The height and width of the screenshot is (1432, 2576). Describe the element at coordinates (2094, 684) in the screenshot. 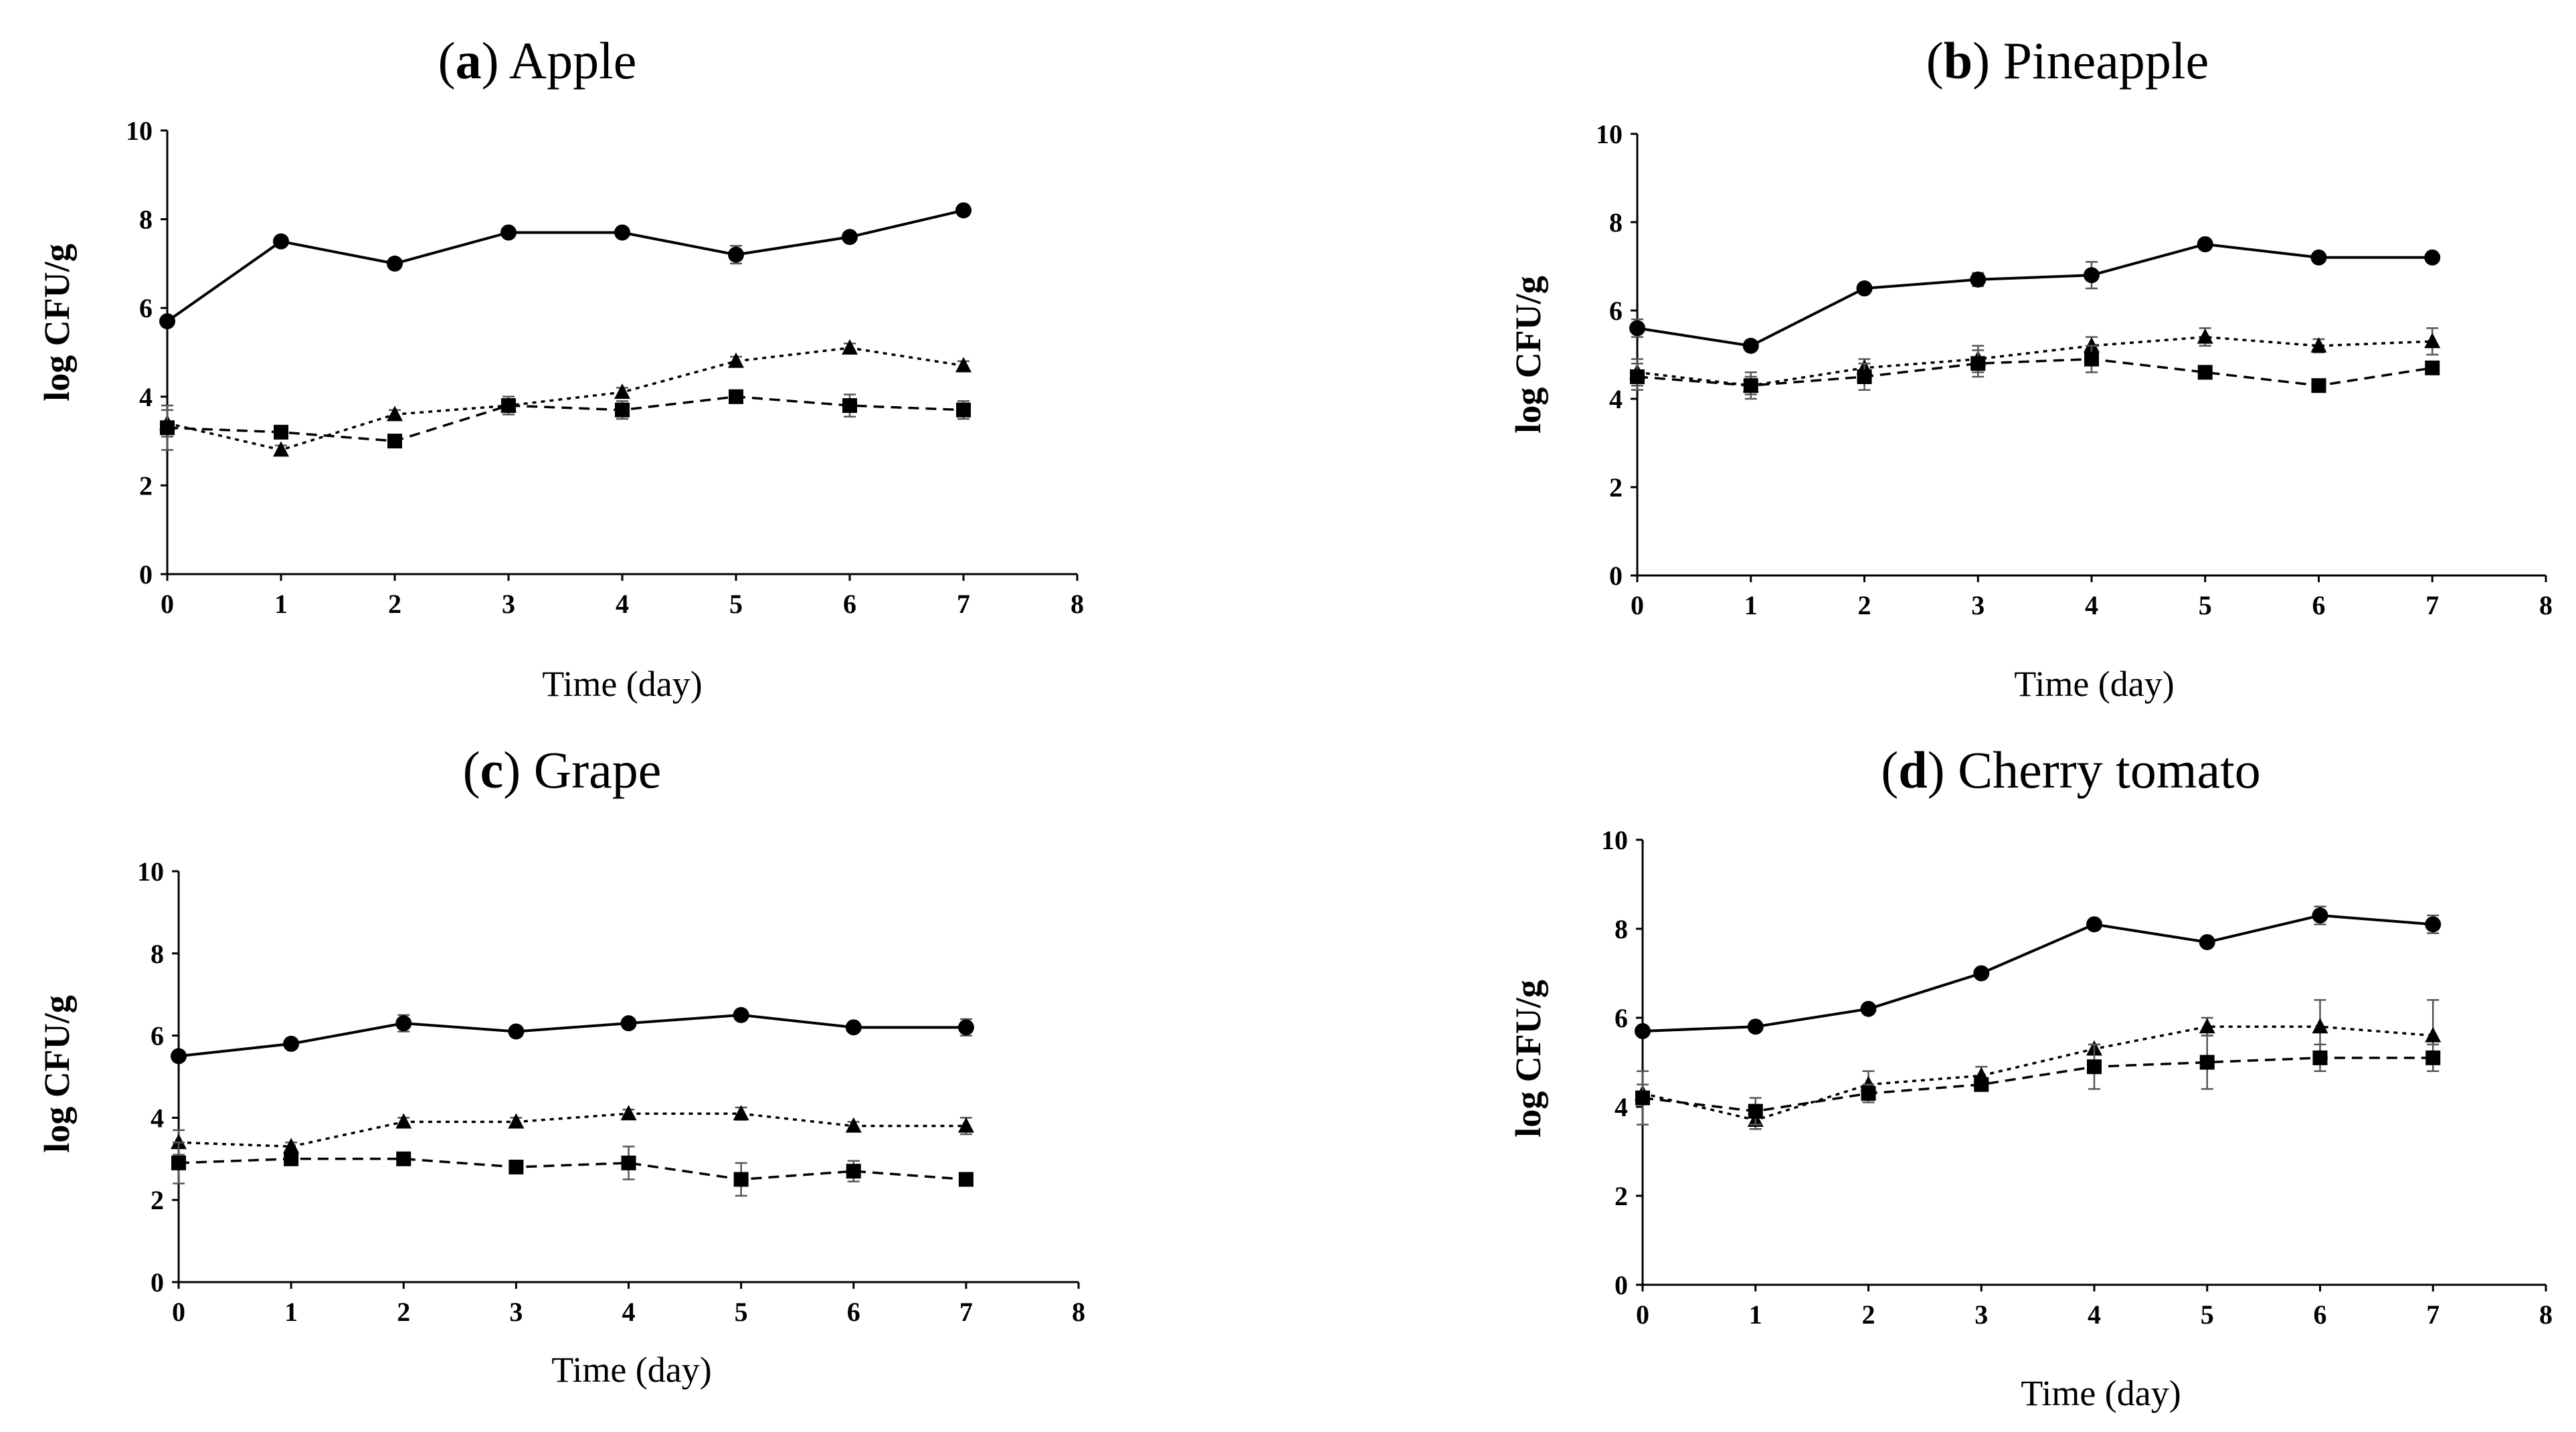

I see `panel-b-x-axis-label: Time (day)` at that location.